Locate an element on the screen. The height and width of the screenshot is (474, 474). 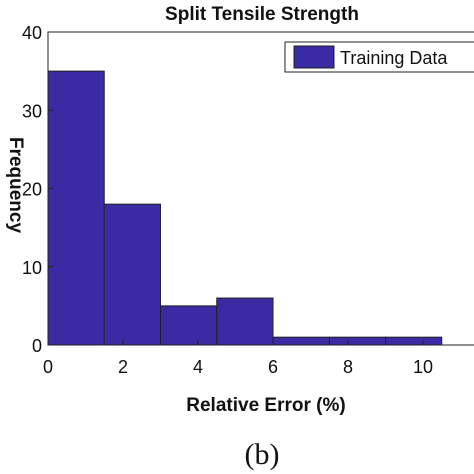
x-axis-ticks: 0 2 4 6 8 10 is located at coordinates (238, 358).